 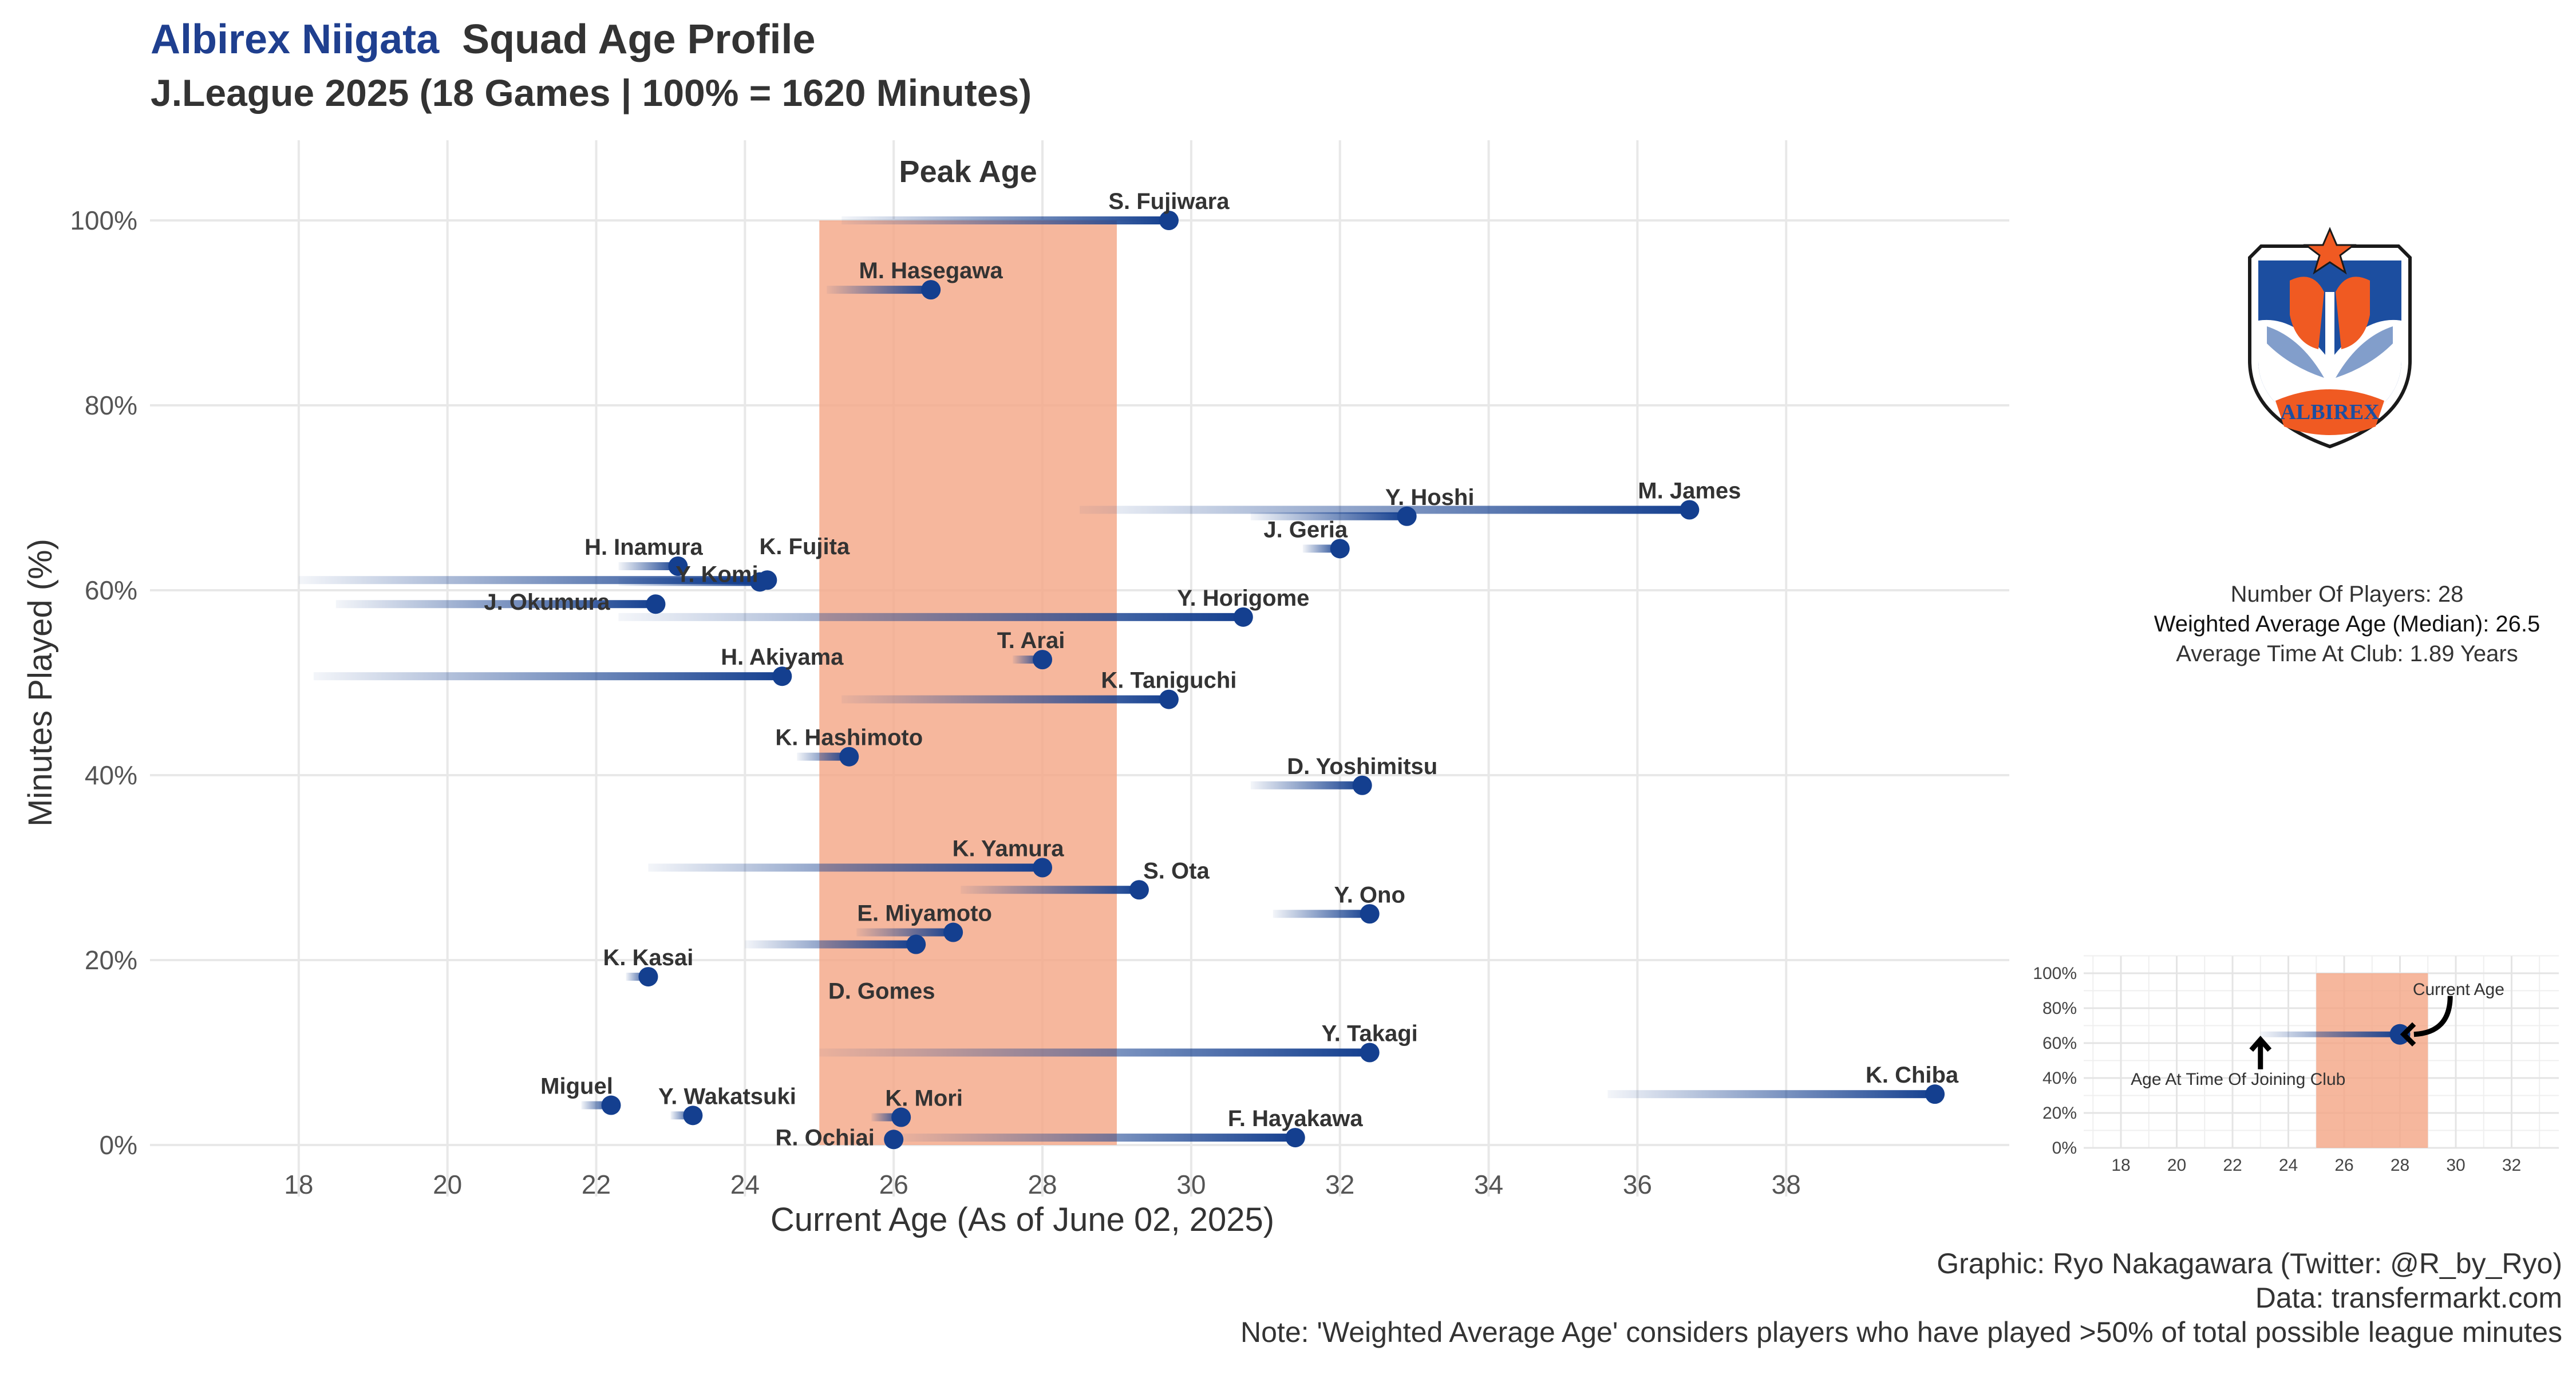 What do you see at coordinates (1339, 1184) in the screenshot?
I see `x-tick-label: 32` at bounding box center [1339, 1184].